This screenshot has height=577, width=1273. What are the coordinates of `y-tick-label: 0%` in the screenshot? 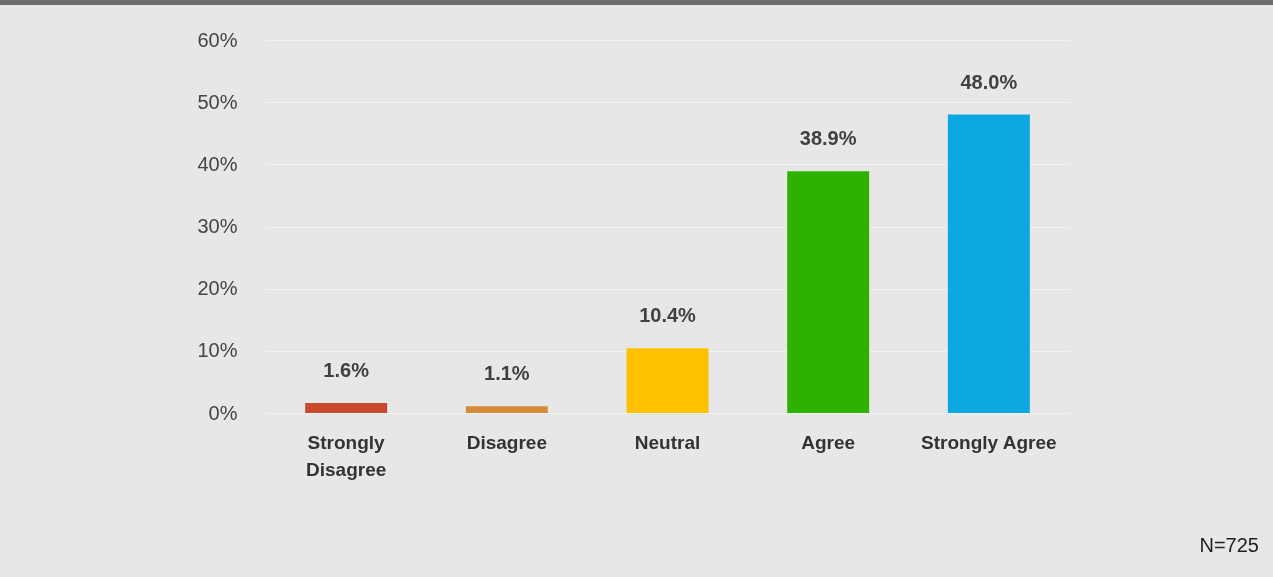 It's located at (223, 412).